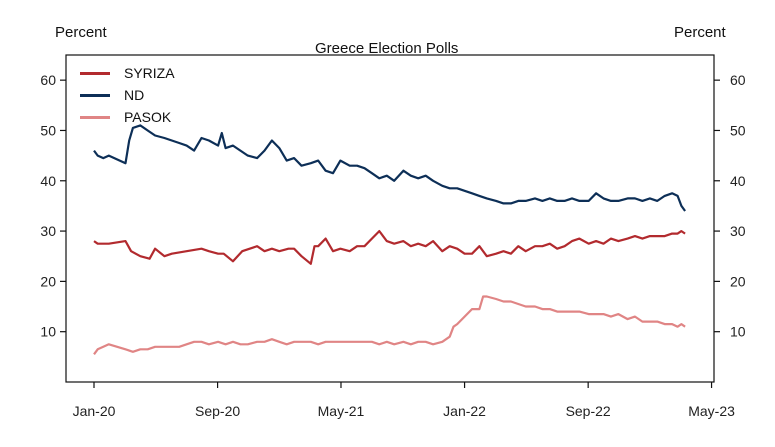 Image resolution: width=775 pixels, height=447 pixels. What do you see at coordinates (48, 80) in the screenshot?
I see `y-tick-label-left: 60` at bounding box center [48, 80].